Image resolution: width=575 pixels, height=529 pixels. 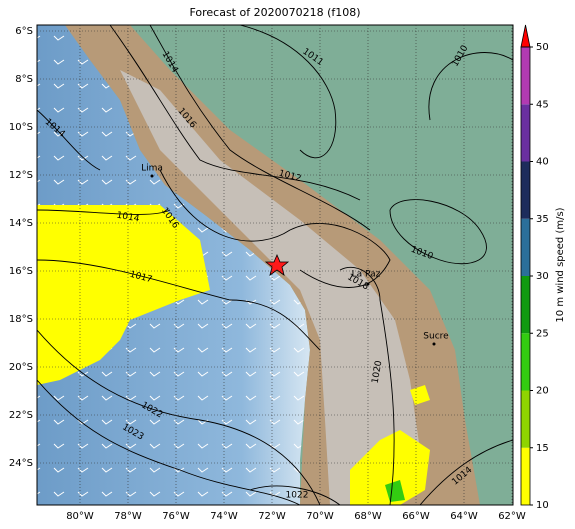 I want to click on lon-label: 66°W, so click(x=416, y=516).